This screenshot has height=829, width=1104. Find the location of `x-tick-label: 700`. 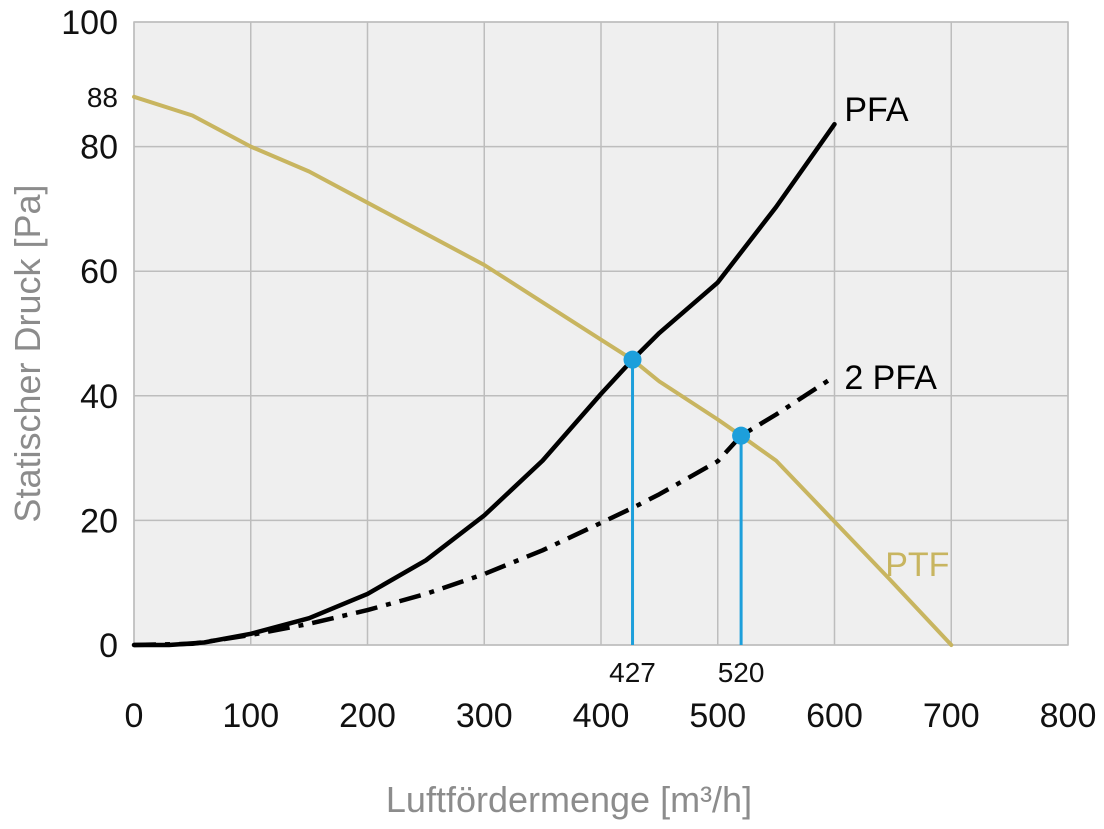

x-tick-label: 700 is located at coordinates (951, 716).